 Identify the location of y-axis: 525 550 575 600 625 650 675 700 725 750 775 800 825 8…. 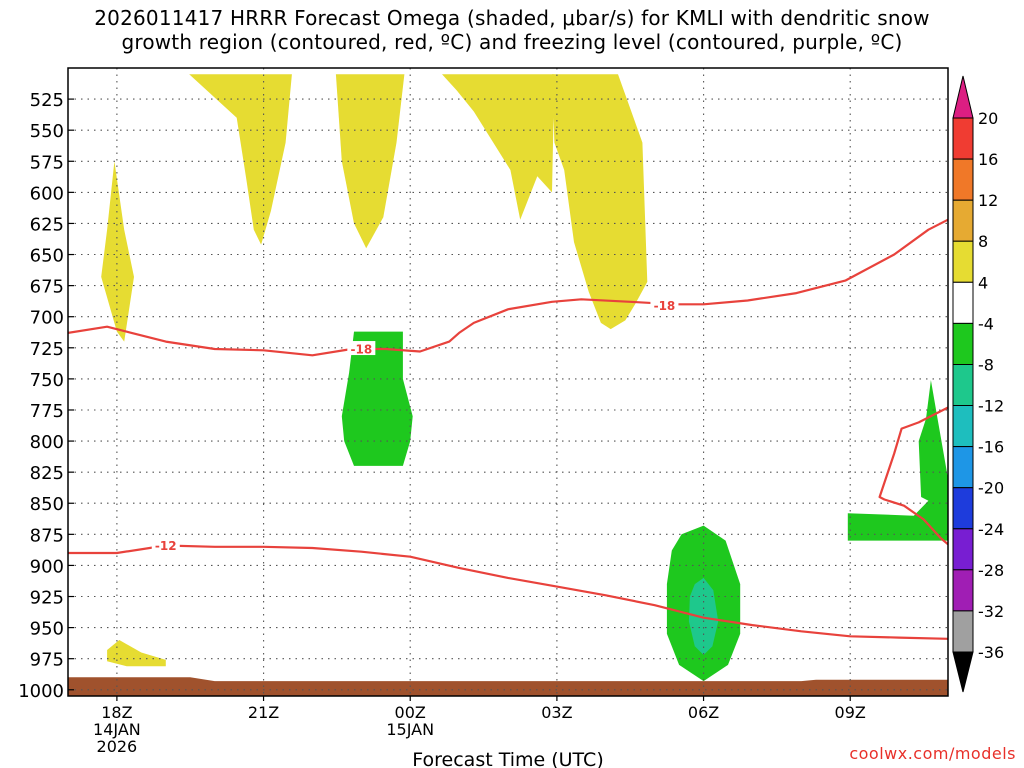
(46, 396).